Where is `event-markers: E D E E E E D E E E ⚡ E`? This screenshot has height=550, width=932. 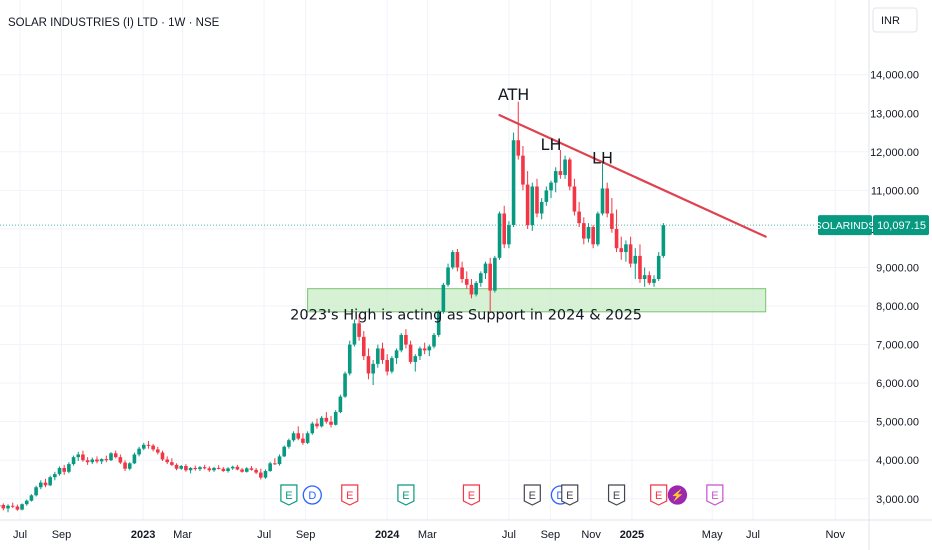
event-markers: E D E E E E D E E E ⚡ E is located at coordinates (502, 495).